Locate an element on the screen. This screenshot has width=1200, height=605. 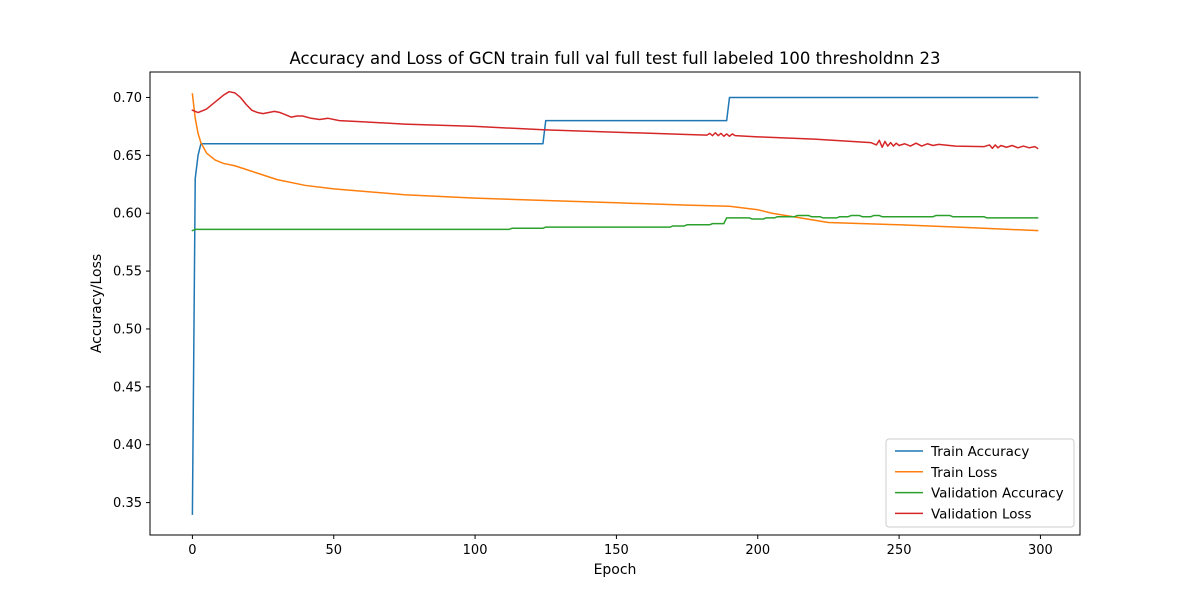
x-tick-label: 100 is located at coordinates (475, 550).